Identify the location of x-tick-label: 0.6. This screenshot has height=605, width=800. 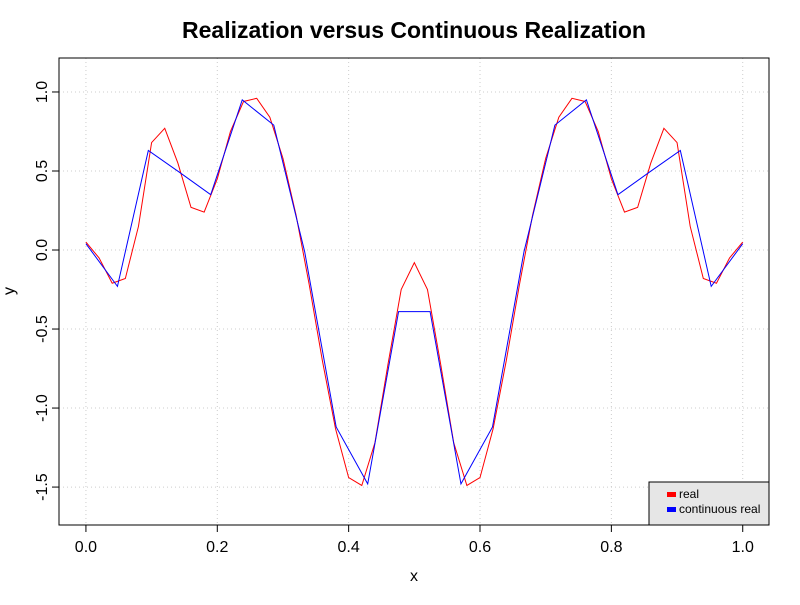
(480, 547).